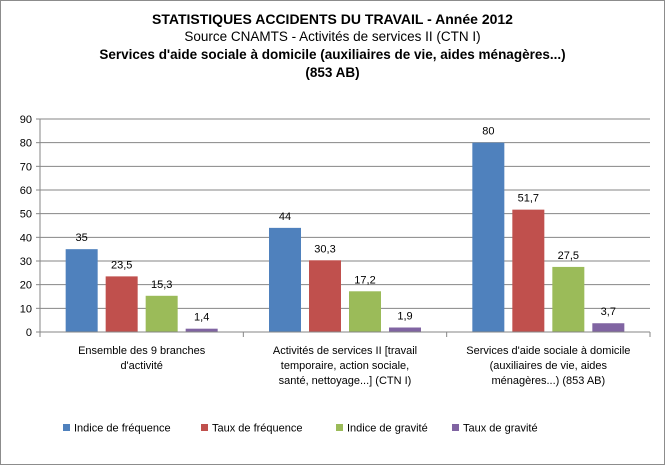 Image resolution: width=665 pixels, height=465 pixels. I want to click on category-label: Activités de services II [travail, so click(345, 351).